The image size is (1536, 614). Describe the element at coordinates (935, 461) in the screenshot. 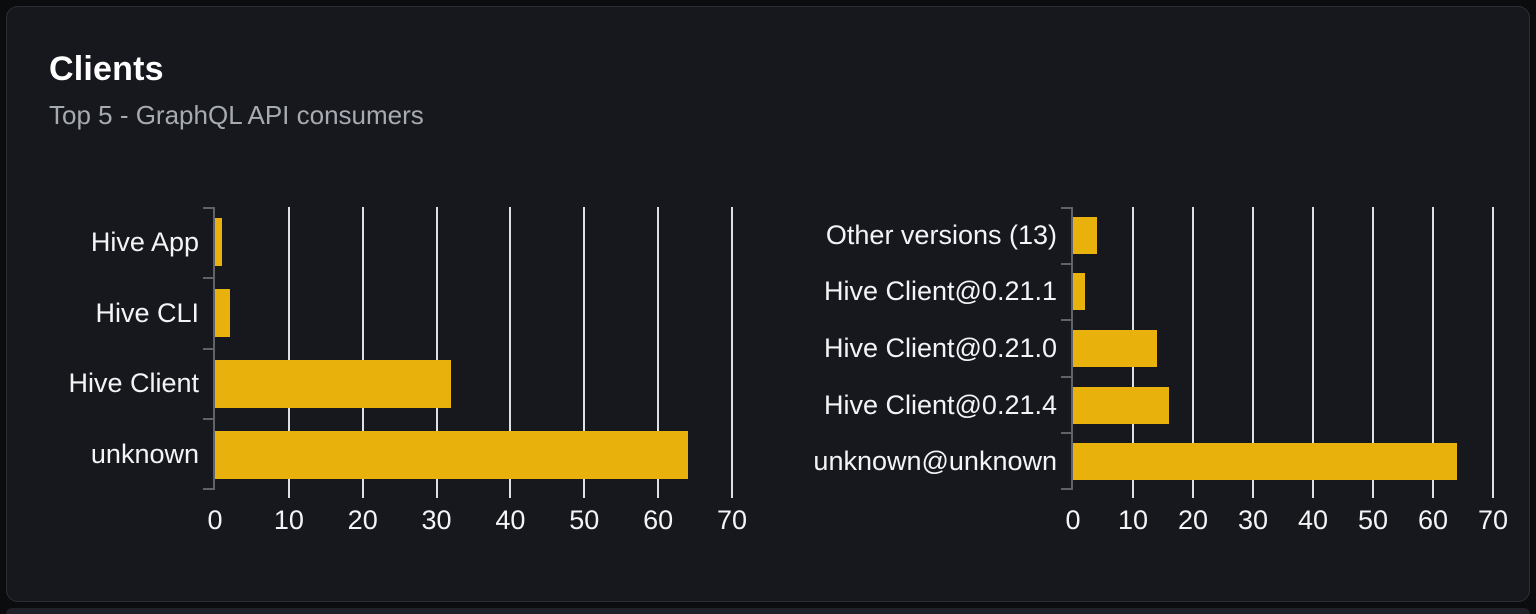

I see `category-label: unknown@unknown` at that location.